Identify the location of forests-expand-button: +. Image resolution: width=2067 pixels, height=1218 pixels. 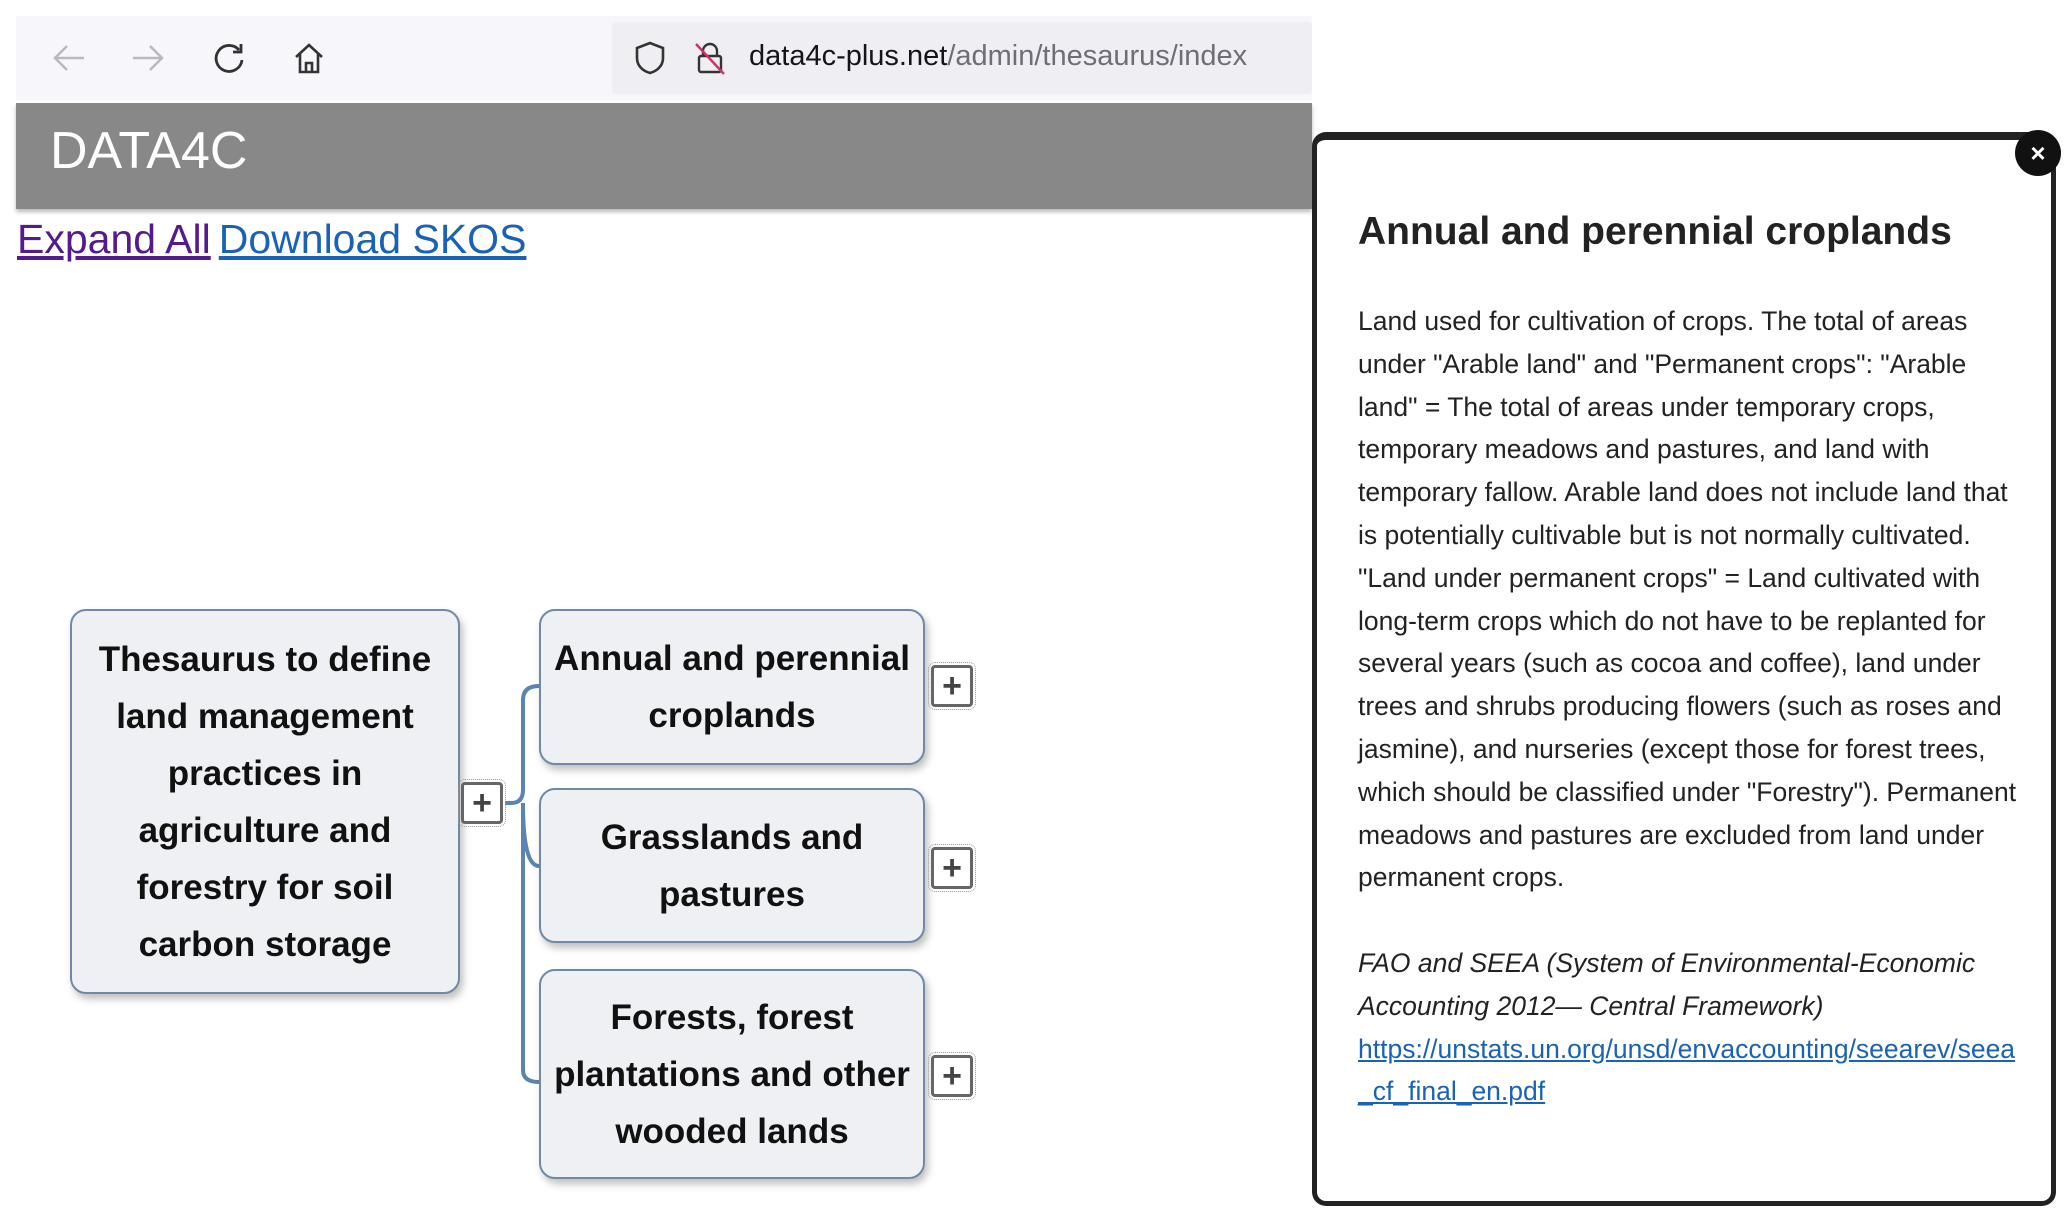
(952, 1076).